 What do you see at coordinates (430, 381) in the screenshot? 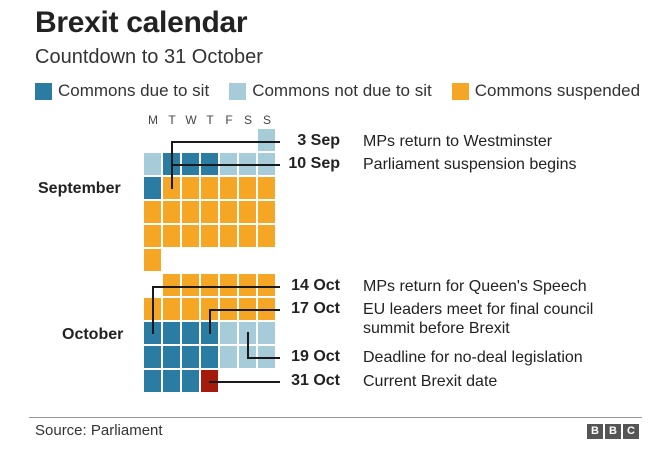
I see `event-desc-31-oct: Current Brexit date` at bounding box center [430, 381].